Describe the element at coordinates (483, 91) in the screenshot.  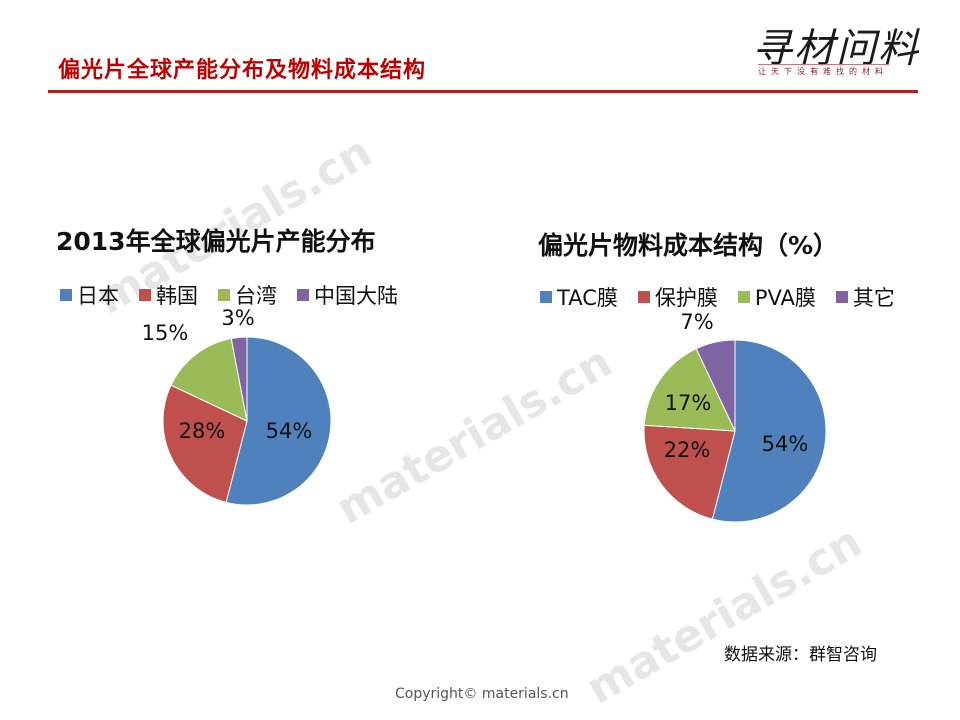
I see `title-divider` at that location.